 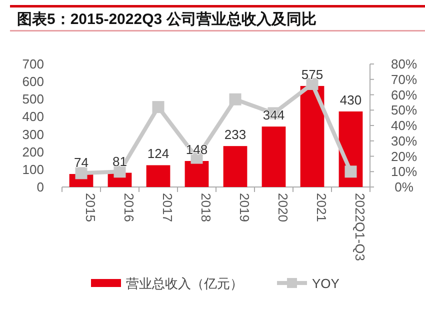 I want to click on data-label: 344, so click(x=273, y=115).